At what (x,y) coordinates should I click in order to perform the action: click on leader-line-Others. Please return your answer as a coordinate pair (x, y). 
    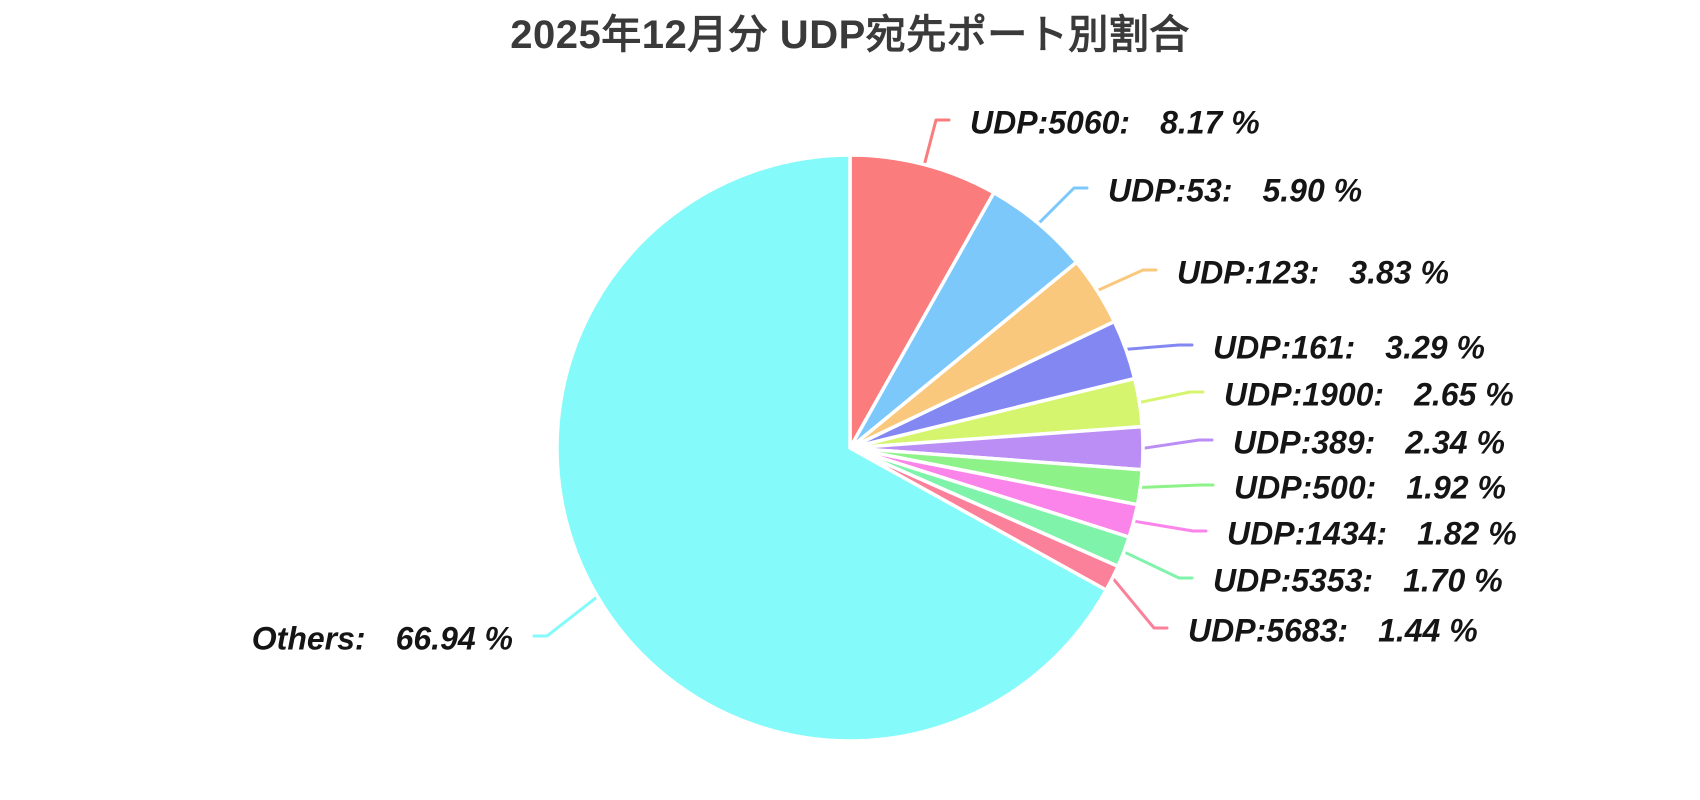
    Looking at the image, I should click on (565, 616).